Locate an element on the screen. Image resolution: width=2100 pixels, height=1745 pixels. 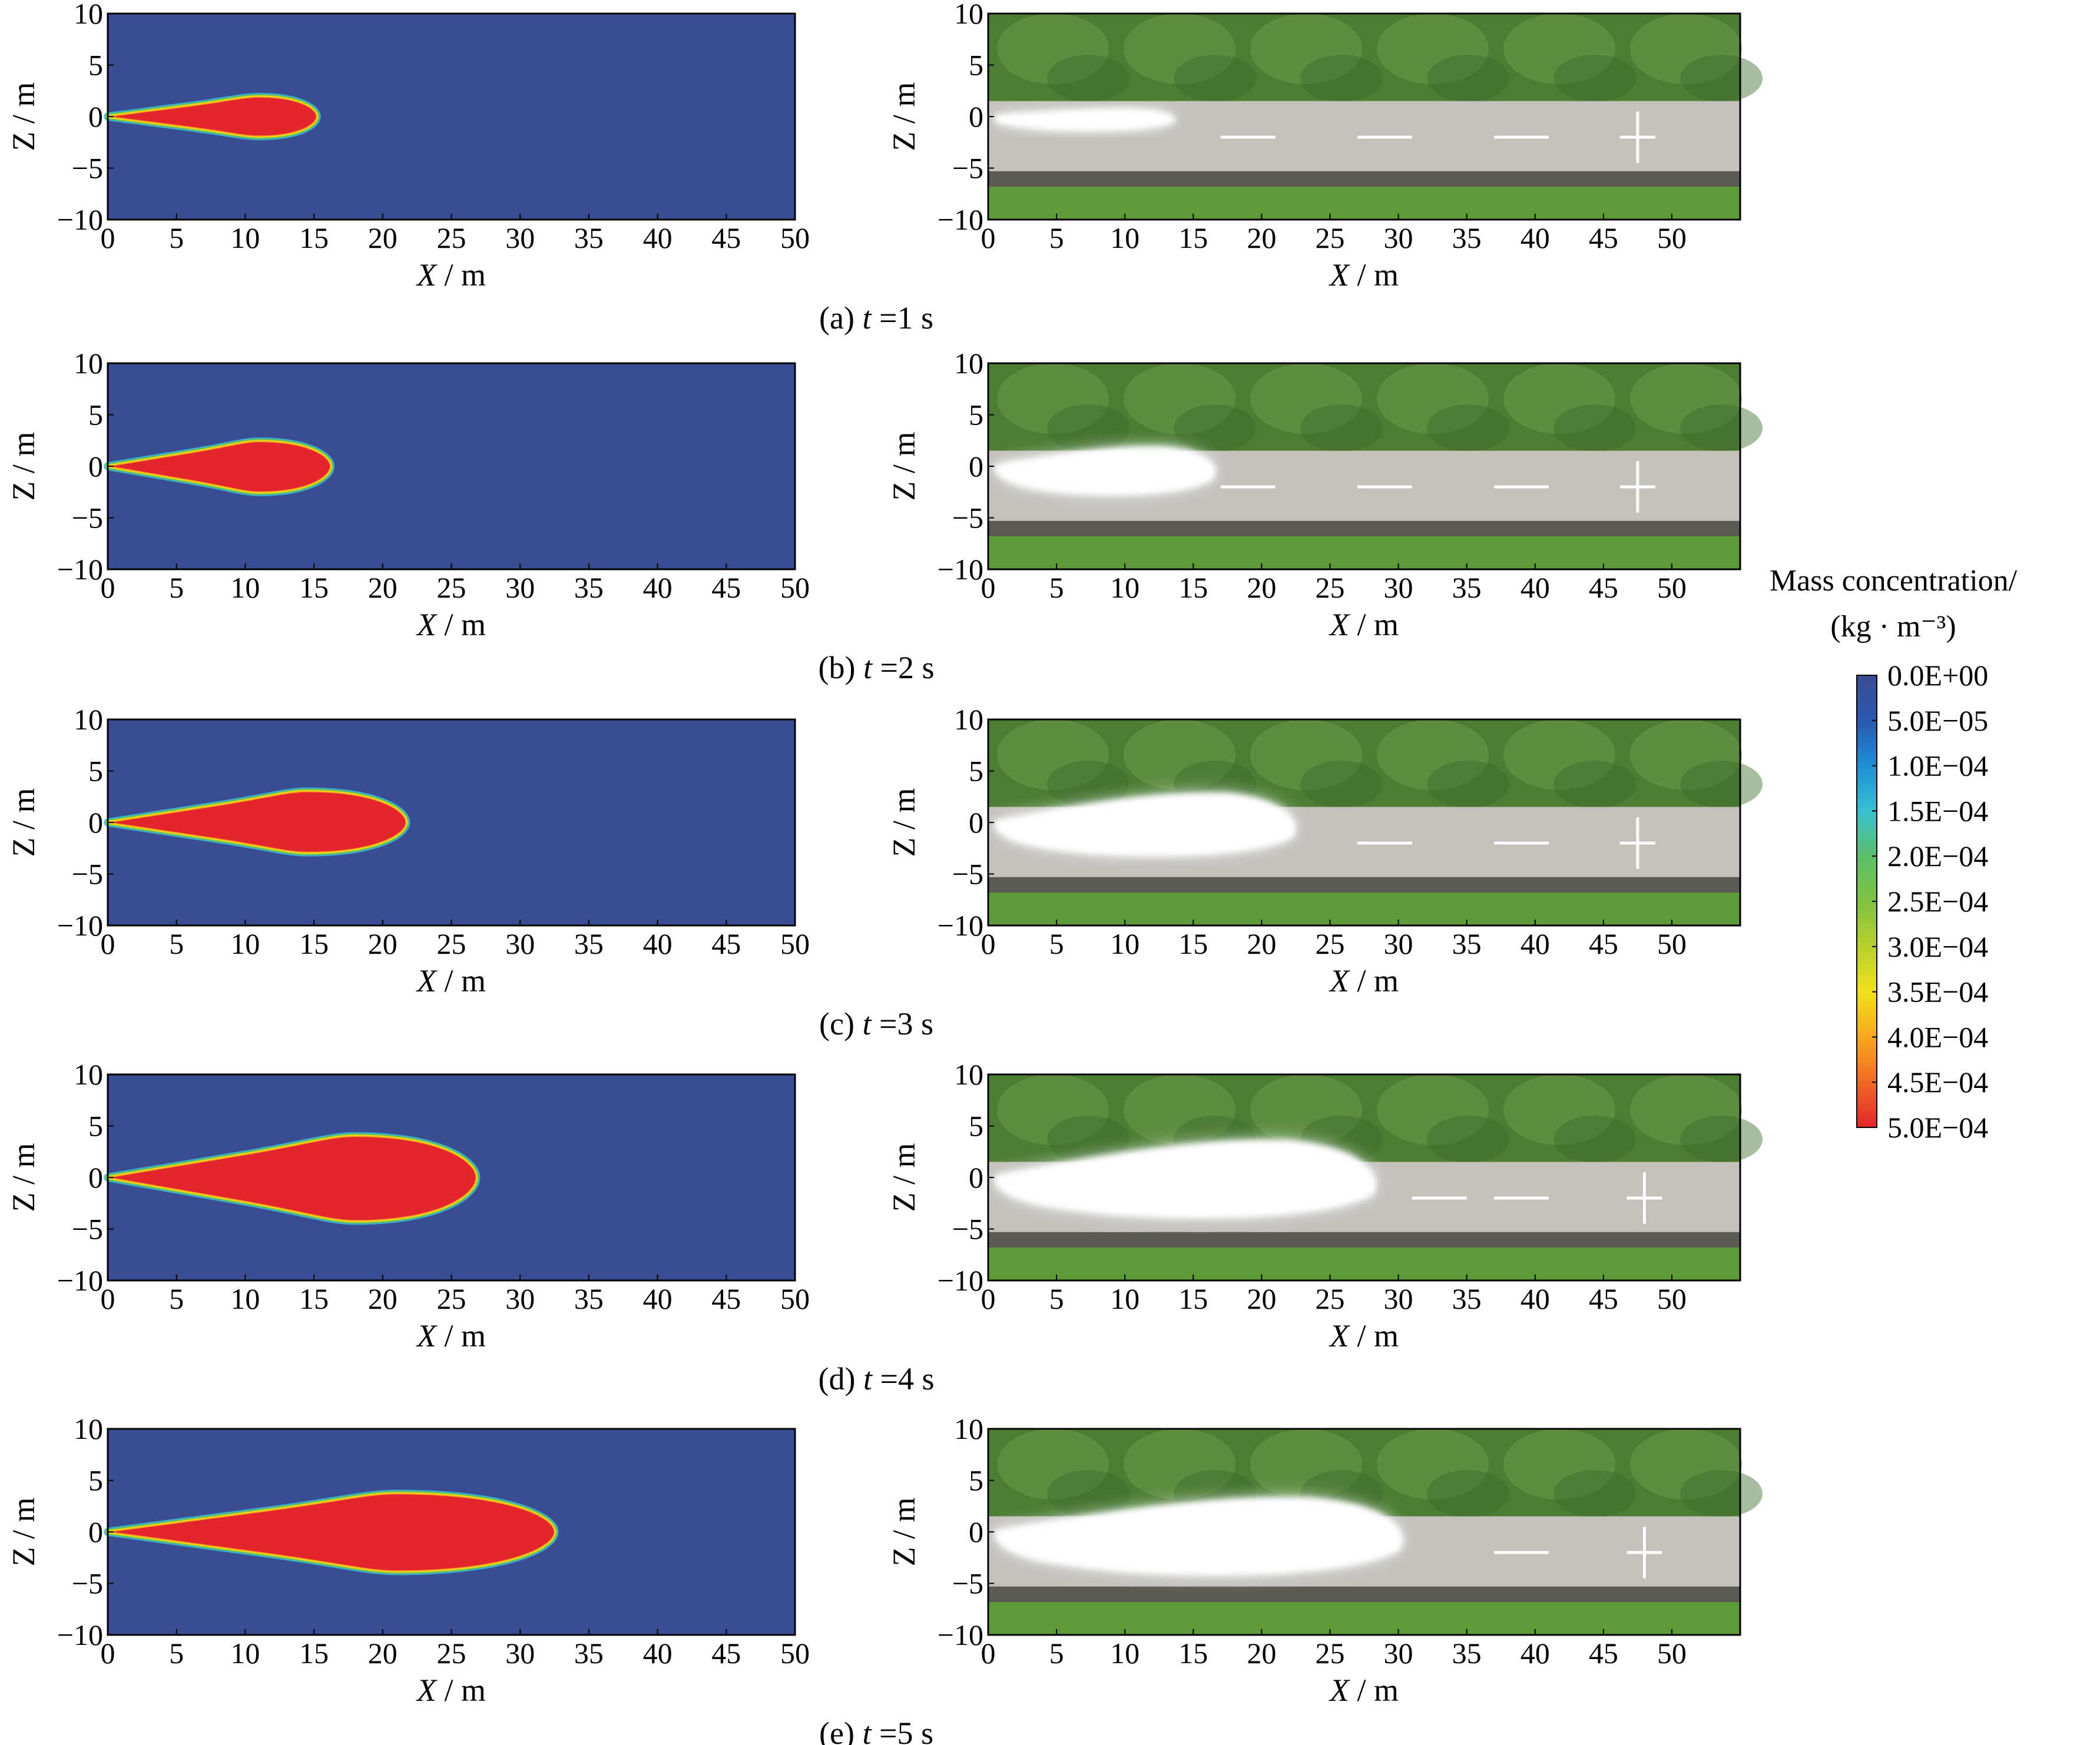
caption-time-value: =2 s is located at coordinates (907, 667).